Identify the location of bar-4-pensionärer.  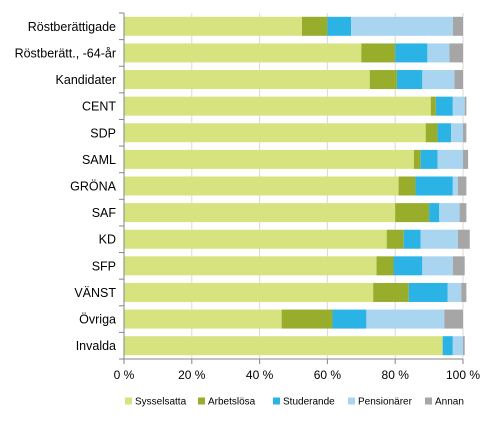
(458, 106).